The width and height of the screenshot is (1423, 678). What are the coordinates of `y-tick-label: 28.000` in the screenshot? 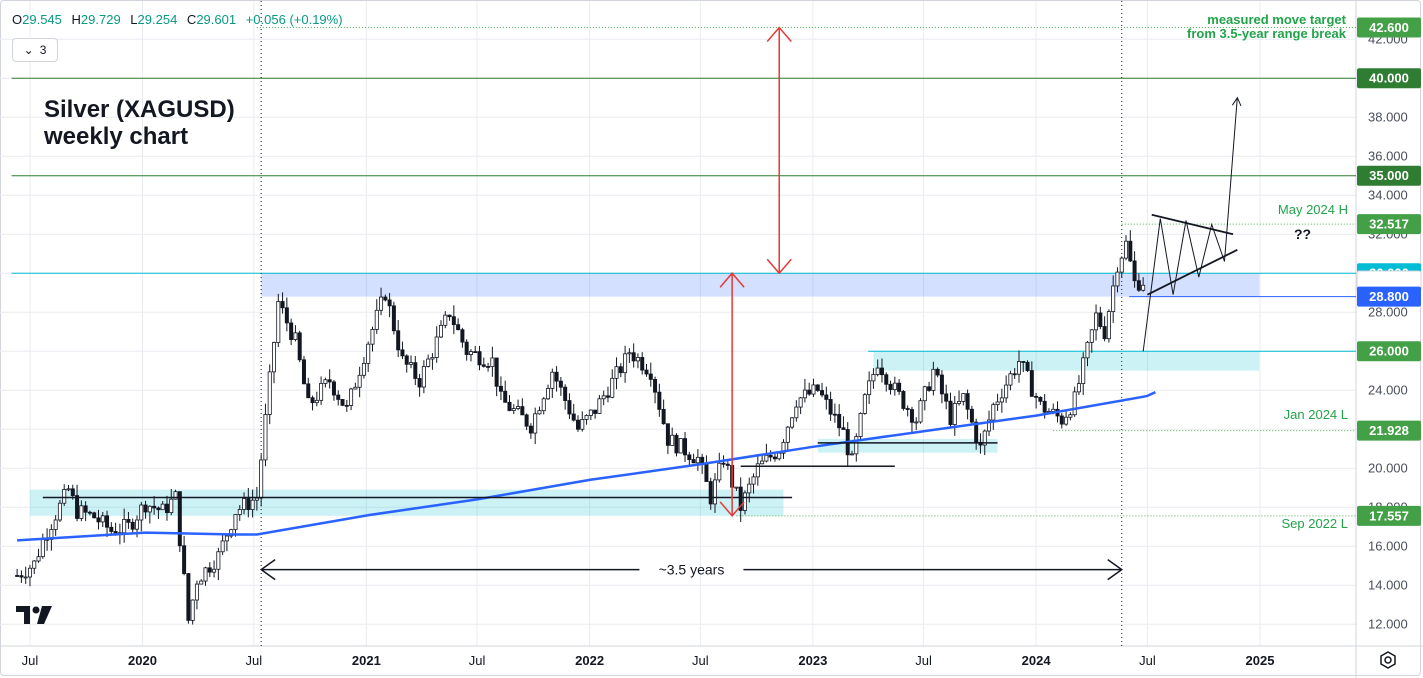 It's located at (1388, 312).